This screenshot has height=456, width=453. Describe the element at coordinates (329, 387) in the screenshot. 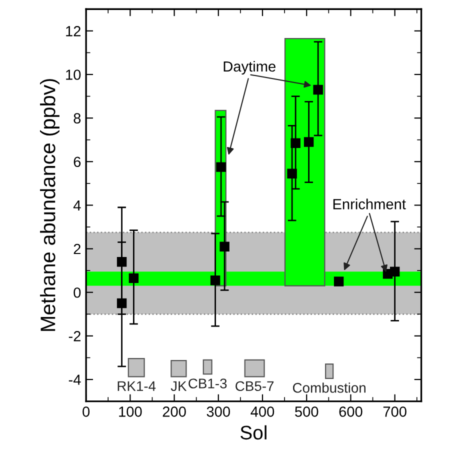

I see `annotation: Combustion` at that location.